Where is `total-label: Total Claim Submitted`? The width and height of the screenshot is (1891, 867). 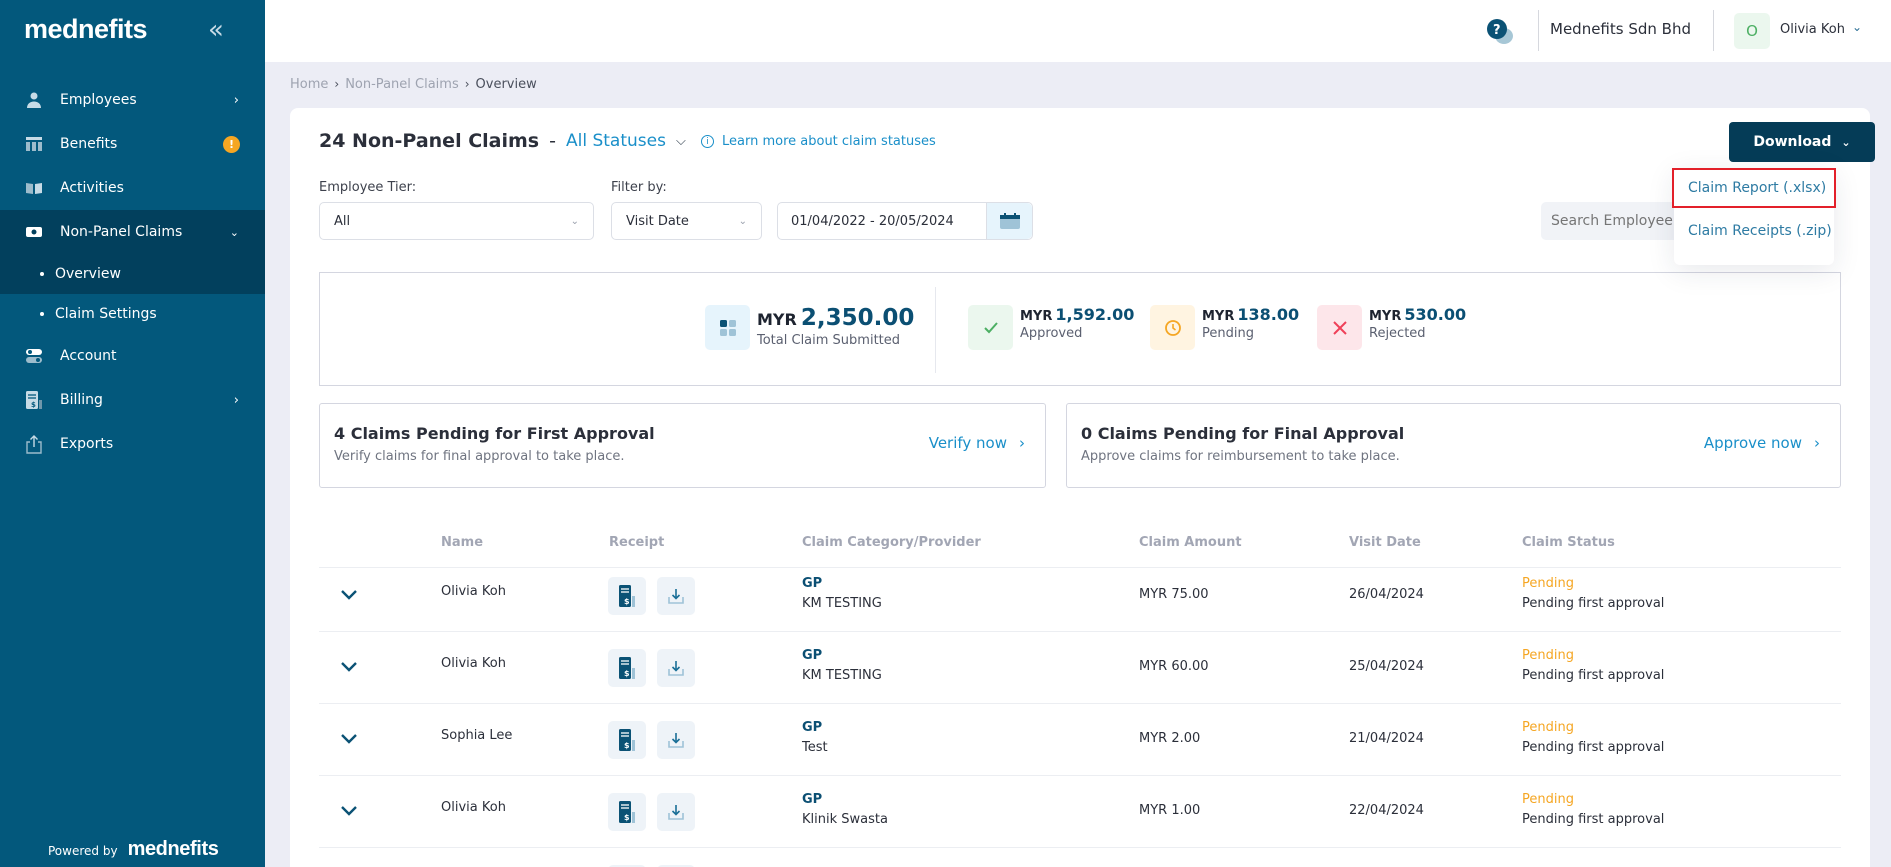 total-label: Total Claim Submitted is located at coordinates (829, 340).